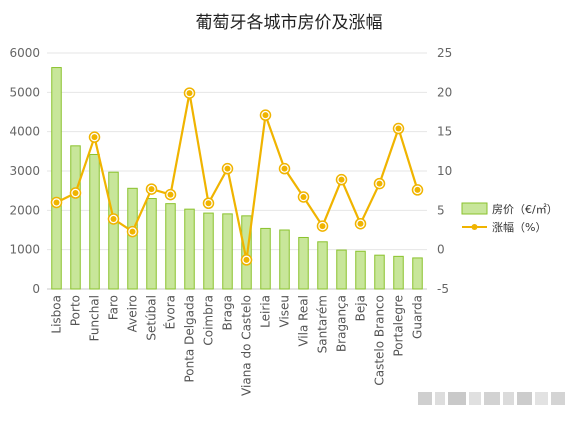  I want to click on category-label: Faro, so click(114, 307).